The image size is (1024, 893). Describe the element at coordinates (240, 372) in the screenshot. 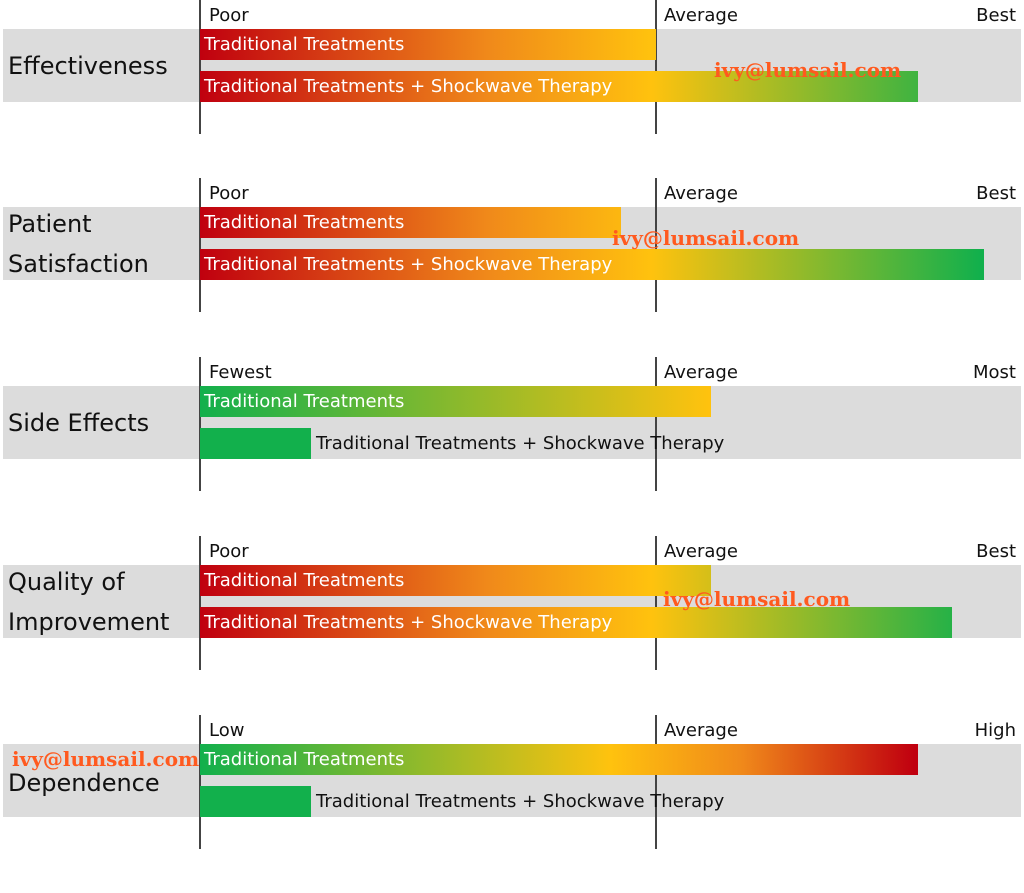

I see `scale-label-low: Fewest` at that location.